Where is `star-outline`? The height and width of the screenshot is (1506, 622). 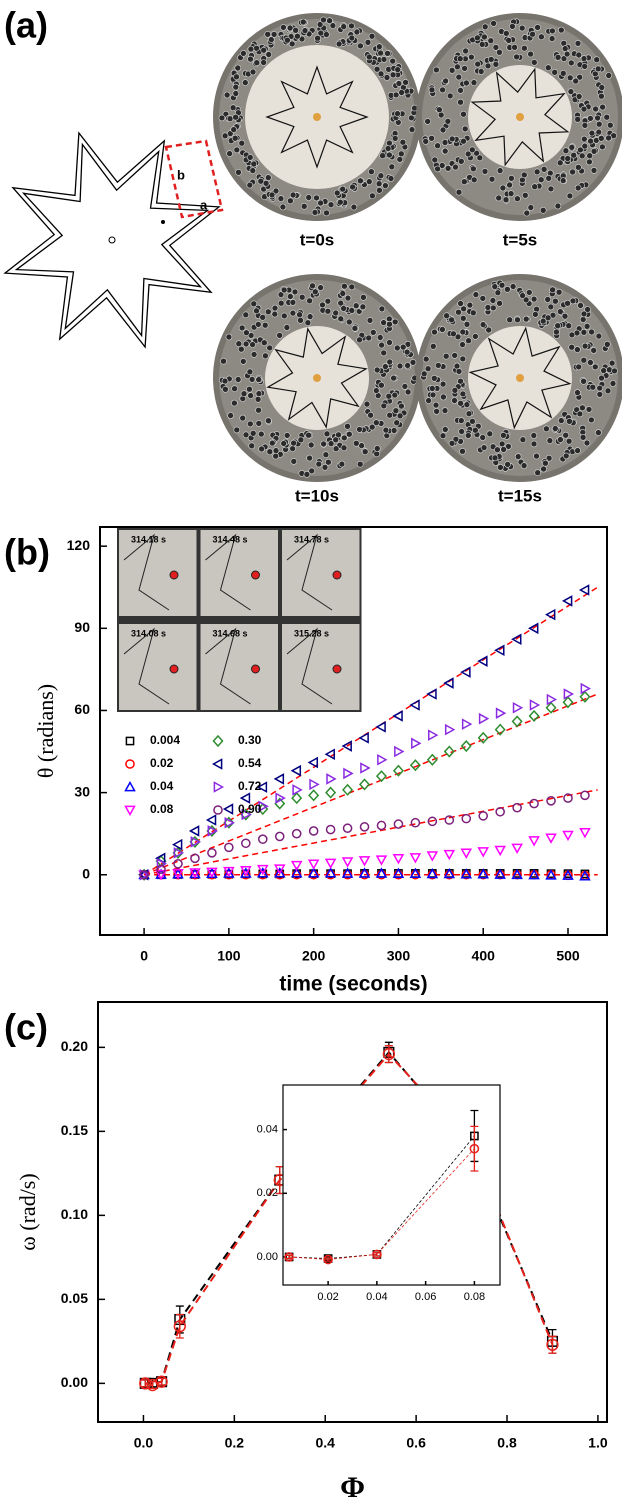
star-outline is located at coordinates (112, 240).